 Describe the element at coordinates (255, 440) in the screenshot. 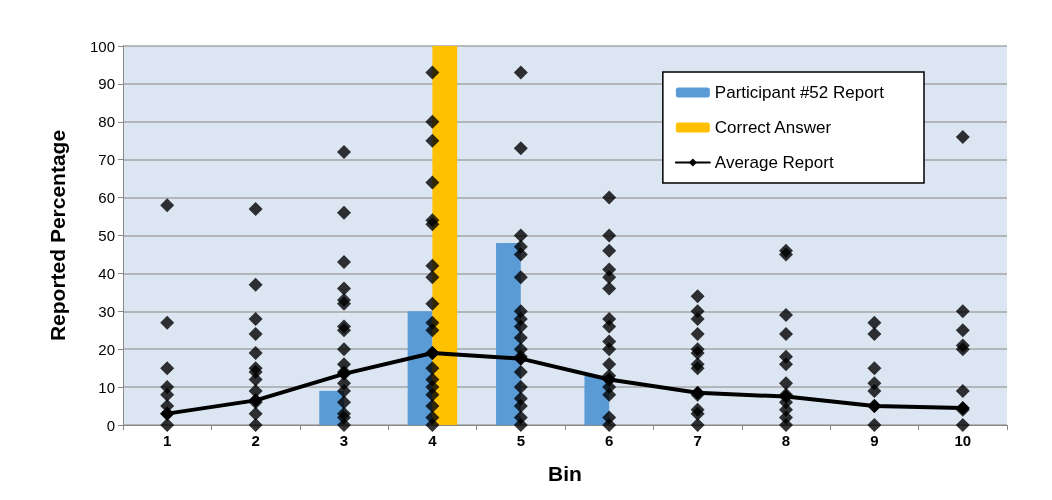

I see `x-tick-label: 2` at that location.